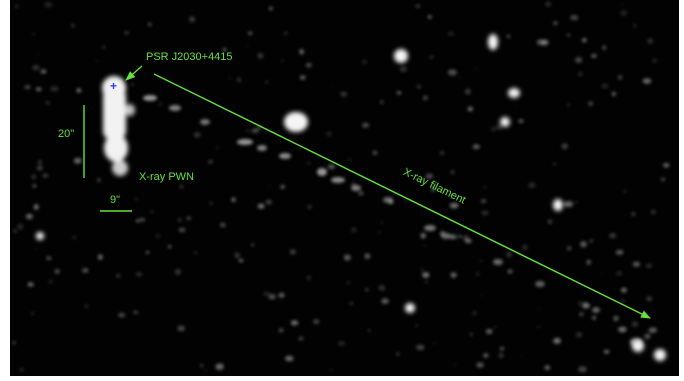  Describe the element at coordinates (115, 200) in the screenshot. I see `width-scale-label: 9"` at that location.